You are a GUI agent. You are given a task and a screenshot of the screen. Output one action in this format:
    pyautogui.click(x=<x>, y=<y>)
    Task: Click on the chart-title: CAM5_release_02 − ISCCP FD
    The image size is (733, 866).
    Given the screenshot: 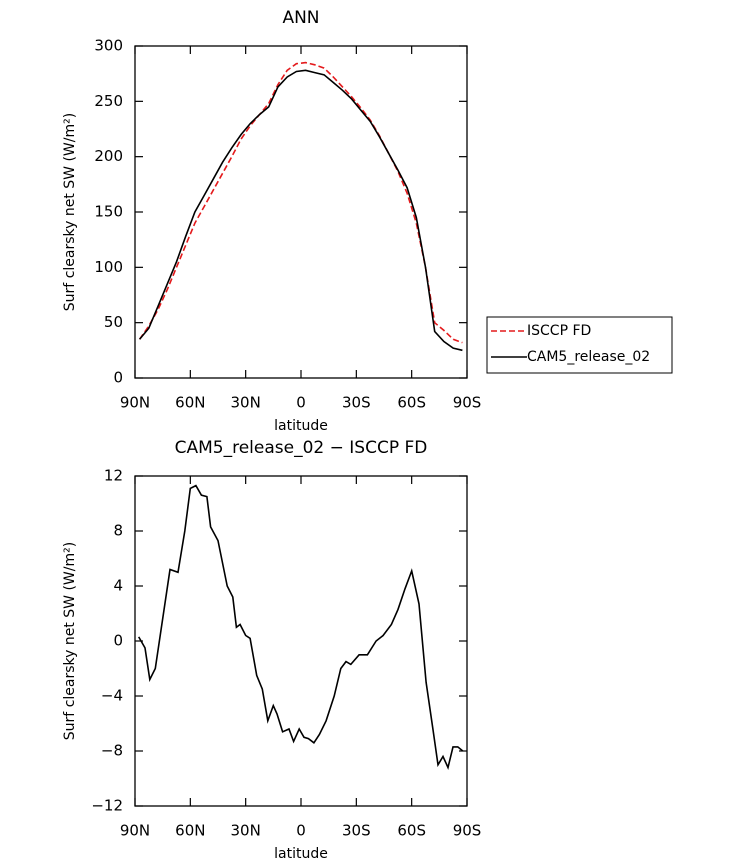 What is the action you would take?
    pyautogui.click(x=301, y=448)
    